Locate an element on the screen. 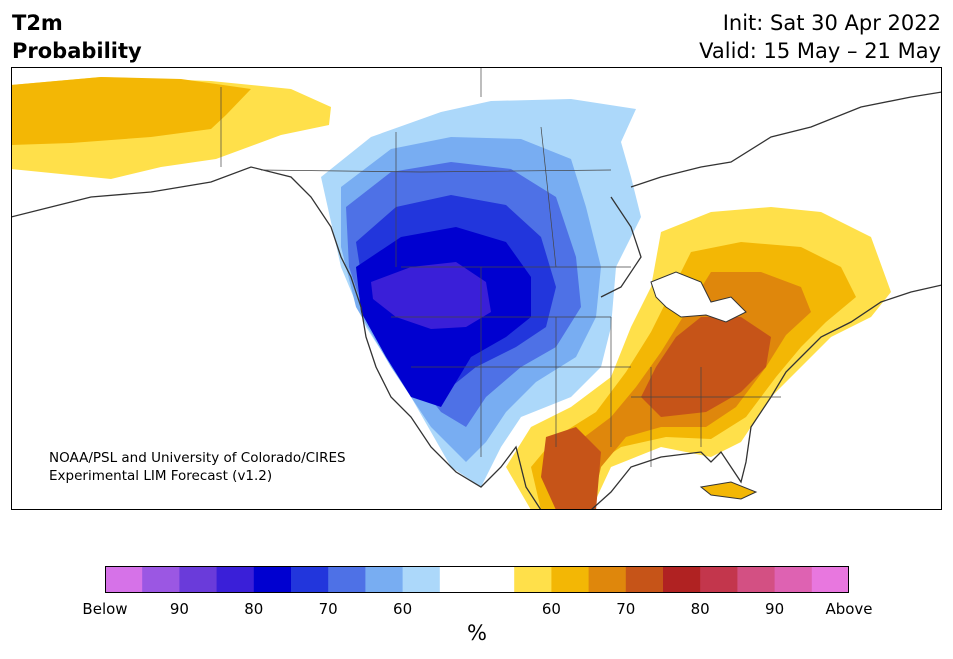  colorbar-tick-label: Above is located at coordinates (849, 609).